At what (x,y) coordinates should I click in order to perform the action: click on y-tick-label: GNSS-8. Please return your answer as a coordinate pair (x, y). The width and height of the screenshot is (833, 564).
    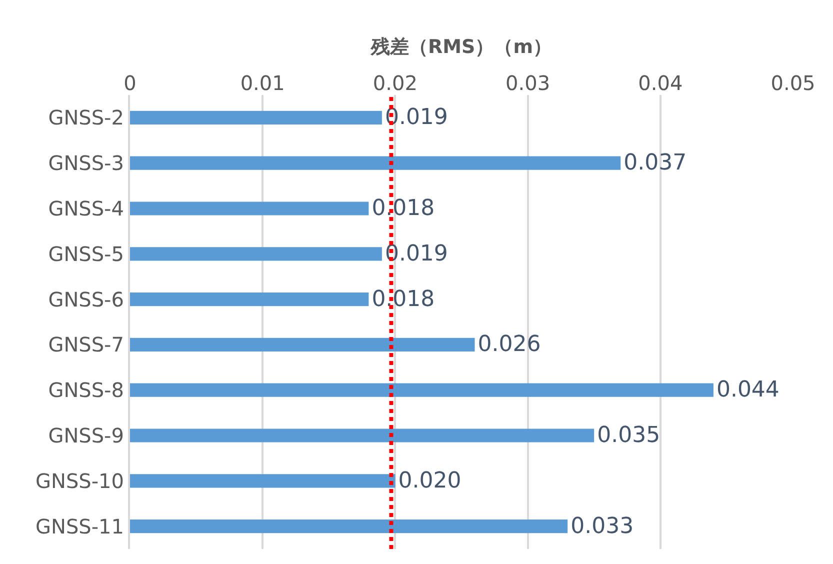
    Looking at the image, I should click on (86, 390).